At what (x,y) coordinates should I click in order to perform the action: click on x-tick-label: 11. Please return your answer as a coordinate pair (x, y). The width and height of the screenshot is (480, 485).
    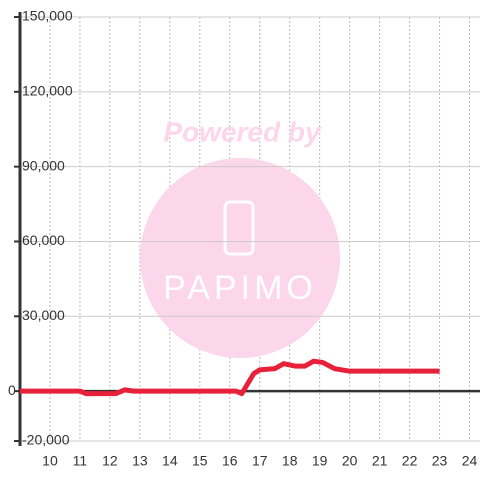
    Looking at the image, I should click on (80, 461).